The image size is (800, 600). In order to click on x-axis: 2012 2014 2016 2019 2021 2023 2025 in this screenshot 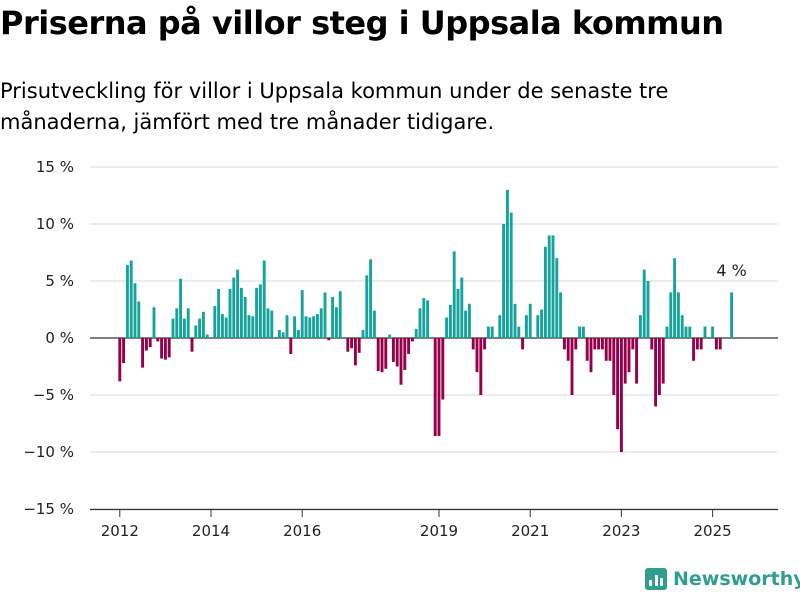, I will do `click(434, 524)`.